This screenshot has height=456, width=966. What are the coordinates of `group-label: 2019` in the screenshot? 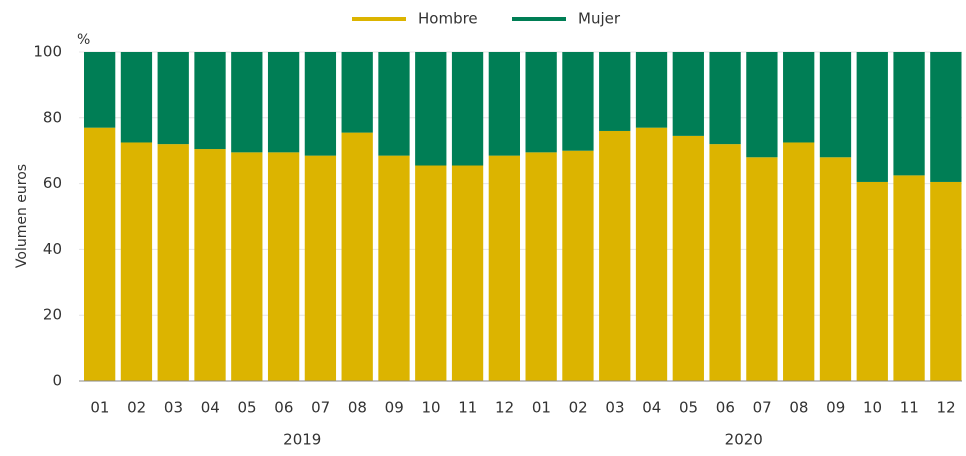 It's located at (302, 440).